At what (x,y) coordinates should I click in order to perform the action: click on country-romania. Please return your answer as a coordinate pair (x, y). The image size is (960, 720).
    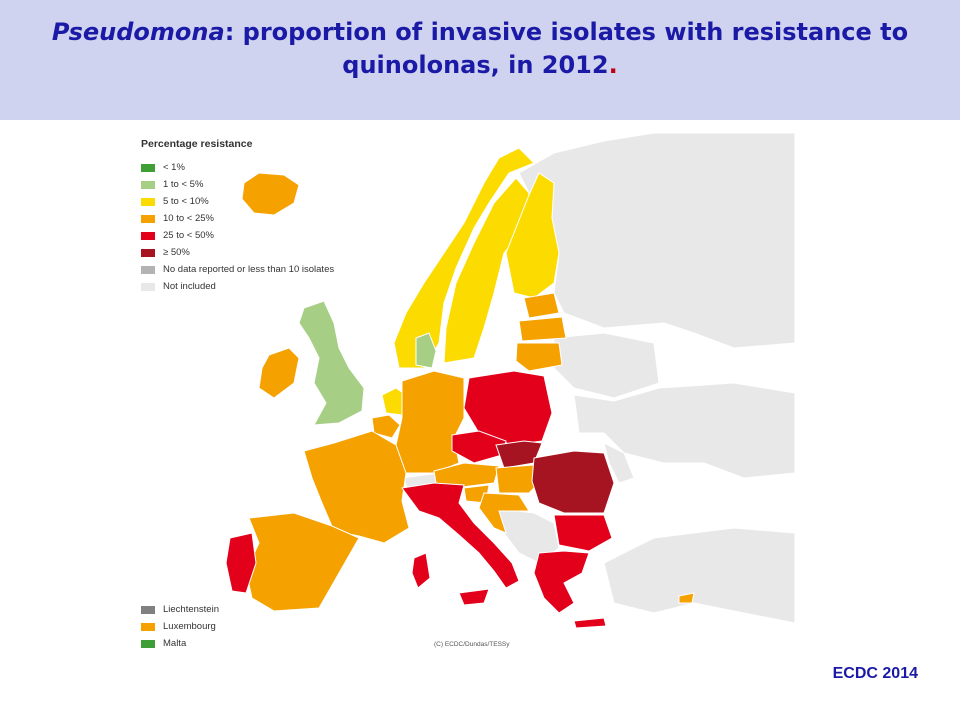
    Looking at the image, I should click on (573, 482).